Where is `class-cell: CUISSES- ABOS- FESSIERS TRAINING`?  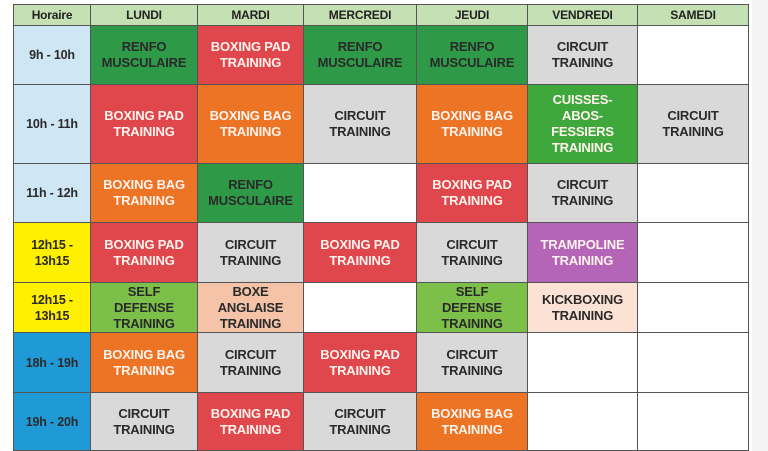 class-cell: CUISSES- ABOS- FESSIERS TRAINING is located at coordinates (582, 124).